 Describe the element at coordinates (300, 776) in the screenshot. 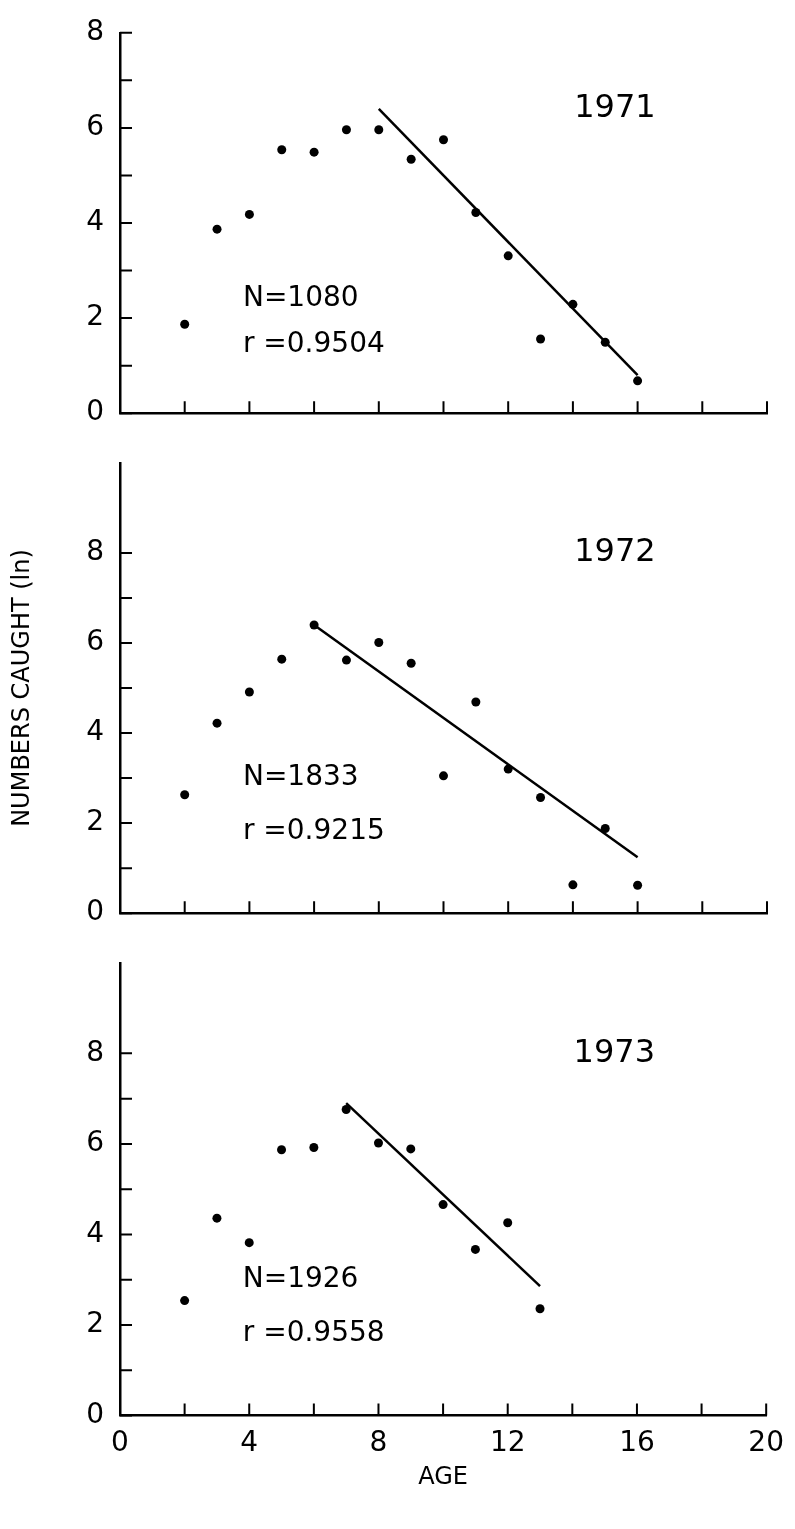

I see `annotation: N=1833` at that location.